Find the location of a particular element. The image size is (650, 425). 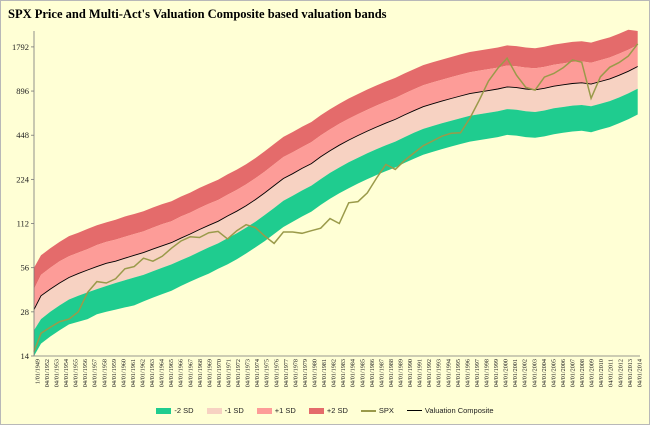

y-tick-label: 224 is located at coordinates (23, 179).